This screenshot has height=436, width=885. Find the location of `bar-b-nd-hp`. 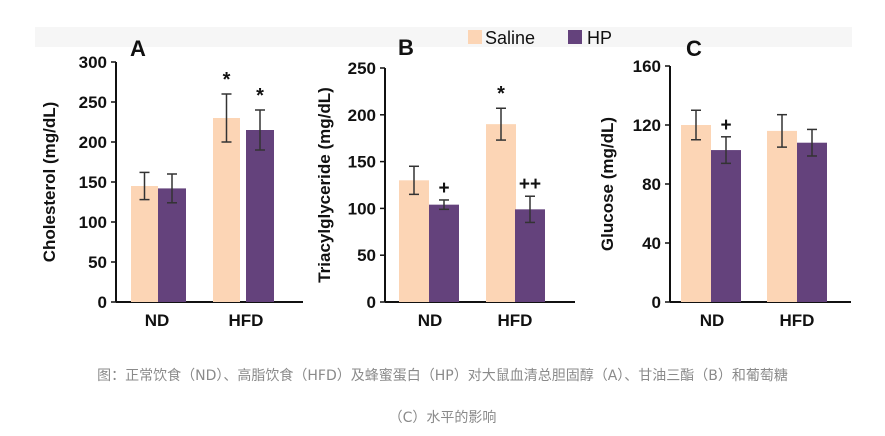

bar-b-nd-hp is located at coordinates (444, 253).